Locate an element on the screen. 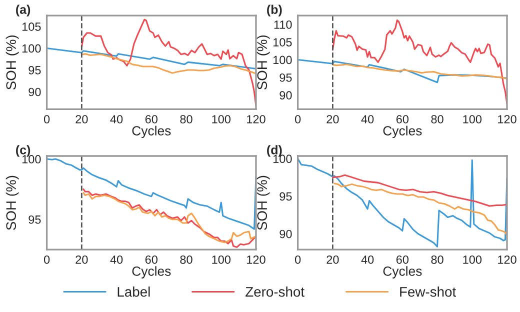 The image size is (520, 312). chart-title: (d) is located at coordinates (274, 151).